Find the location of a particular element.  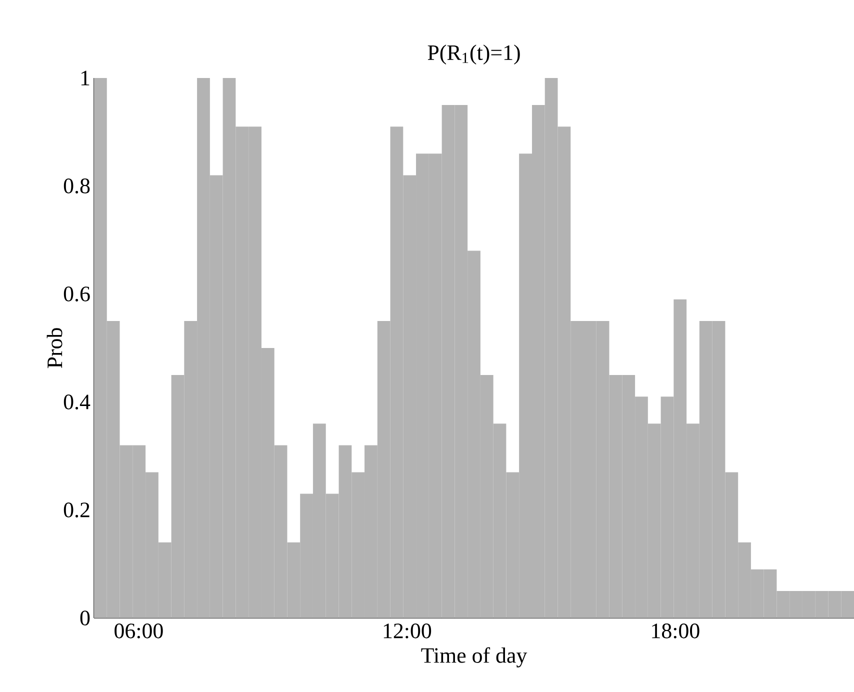

y-tick-label: 1 is located at coordinates (85, 78).